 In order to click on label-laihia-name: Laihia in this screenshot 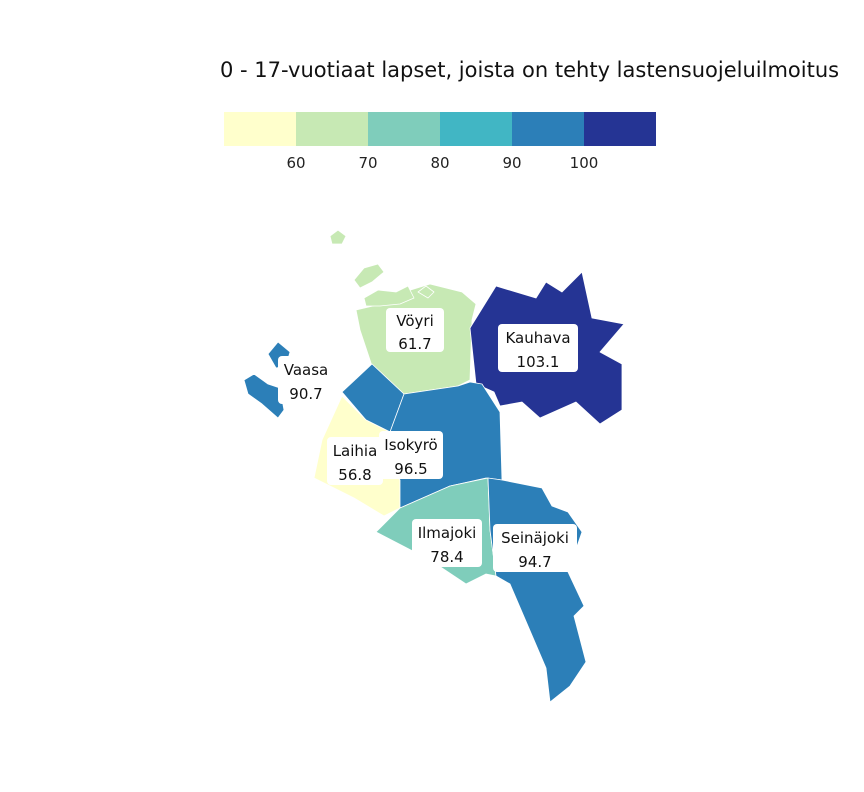, I will do `click(355, 451)`.